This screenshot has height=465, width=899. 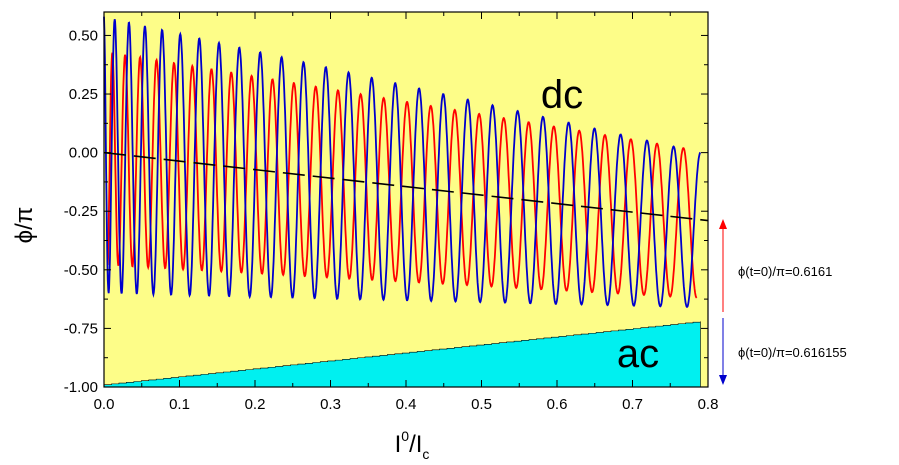 I want to click on x-tick-label-7: 0.7, so click(x=632, y=404).